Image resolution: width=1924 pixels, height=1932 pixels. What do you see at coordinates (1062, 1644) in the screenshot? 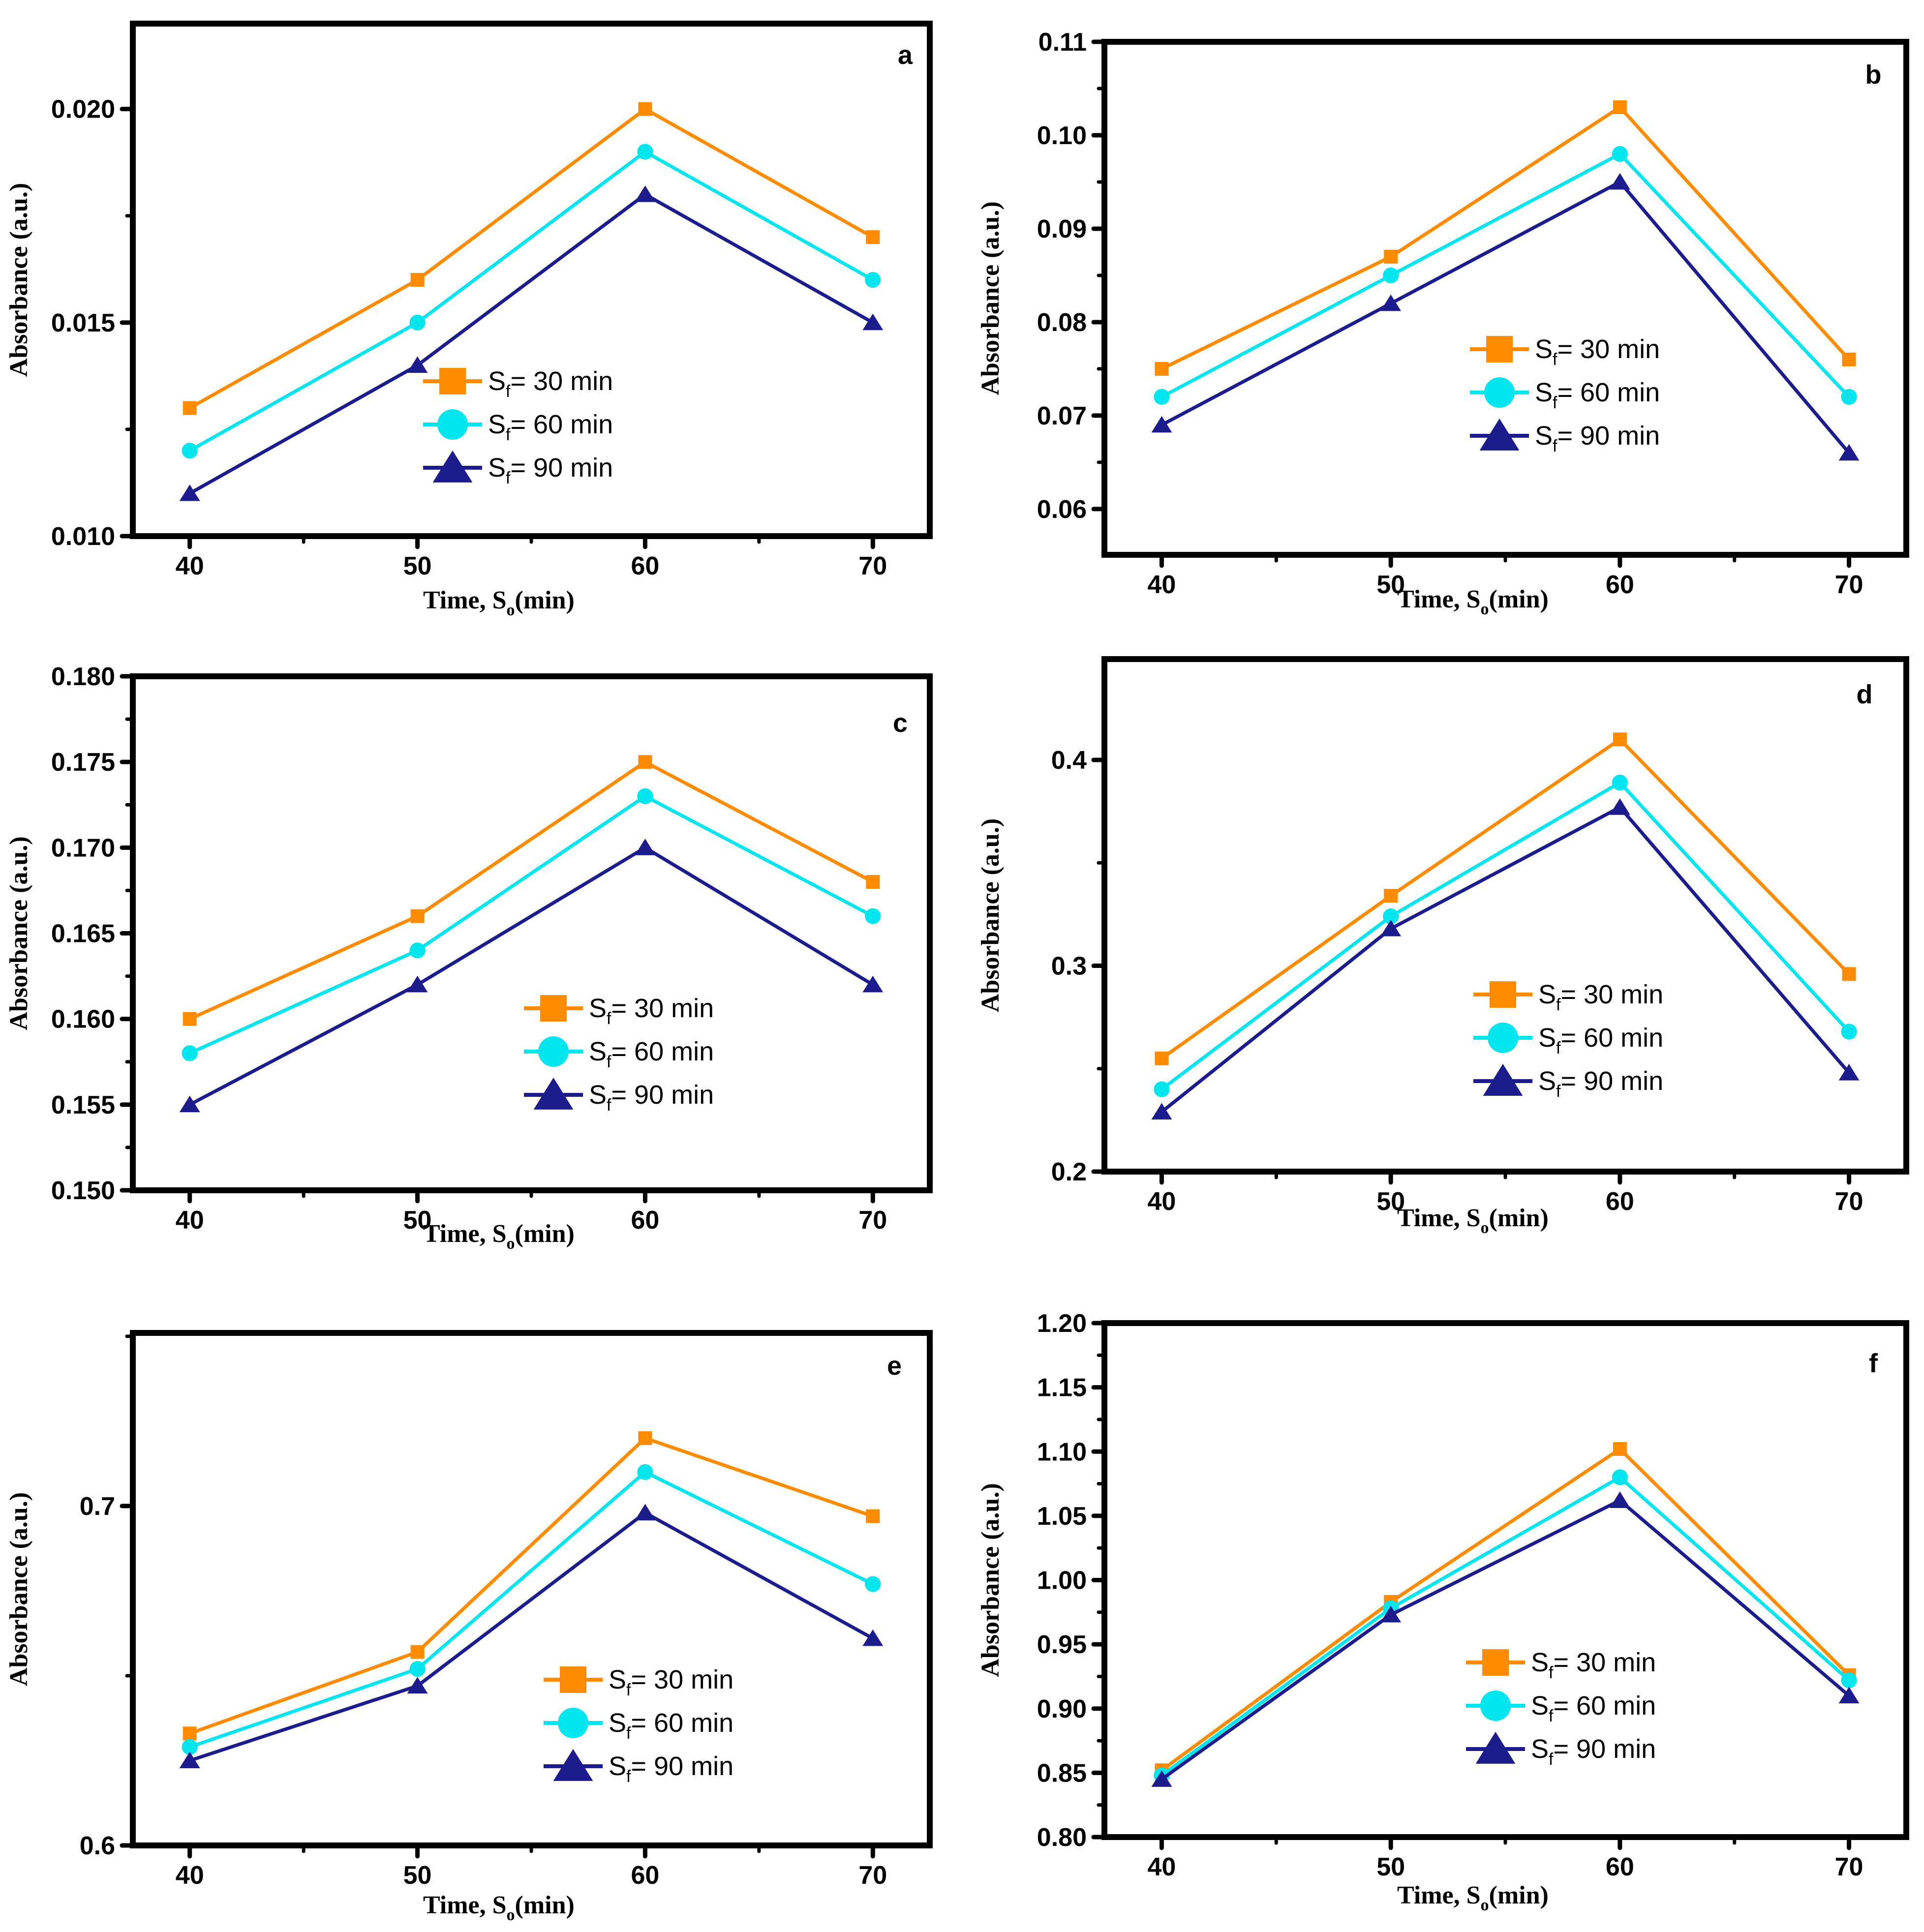
I see `y-tick-label: 0.95` at bounding box center [1062, 1644].